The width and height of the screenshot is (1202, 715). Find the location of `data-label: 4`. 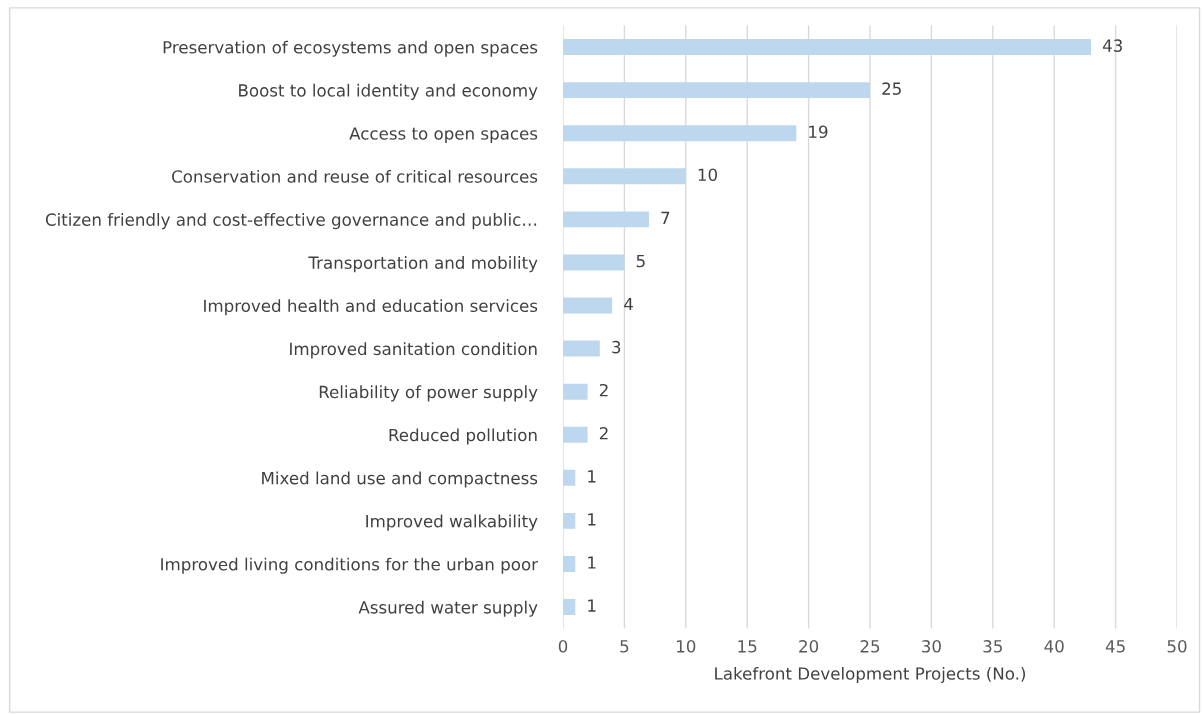

data-label: 4 is located at coordinates (628, 304).